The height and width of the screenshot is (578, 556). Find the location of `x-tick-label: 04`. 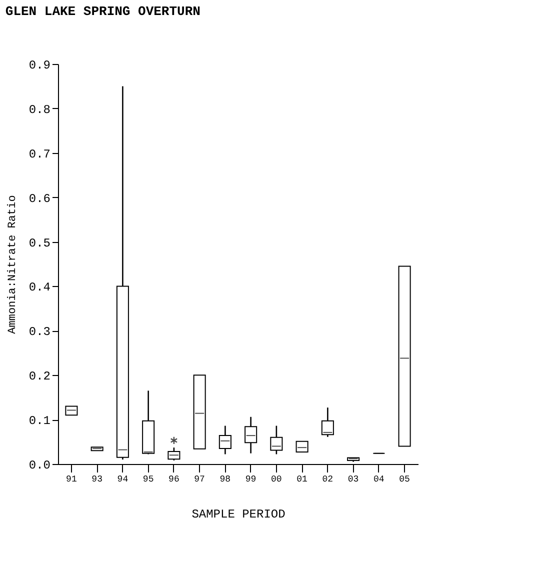

x-tick-label: 04 is located at coordinates (379, 479).